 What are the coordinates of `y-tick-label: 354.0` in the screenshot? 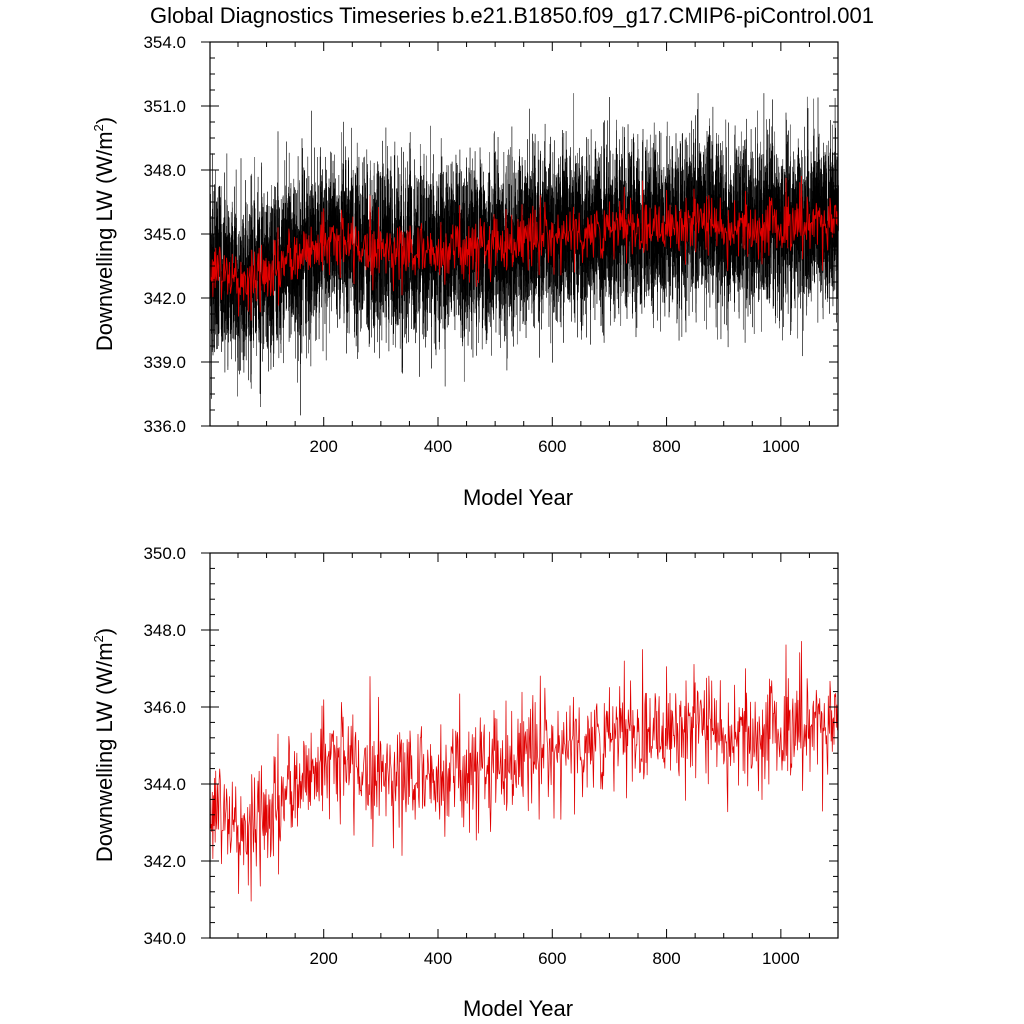 It's located at (164, 42).